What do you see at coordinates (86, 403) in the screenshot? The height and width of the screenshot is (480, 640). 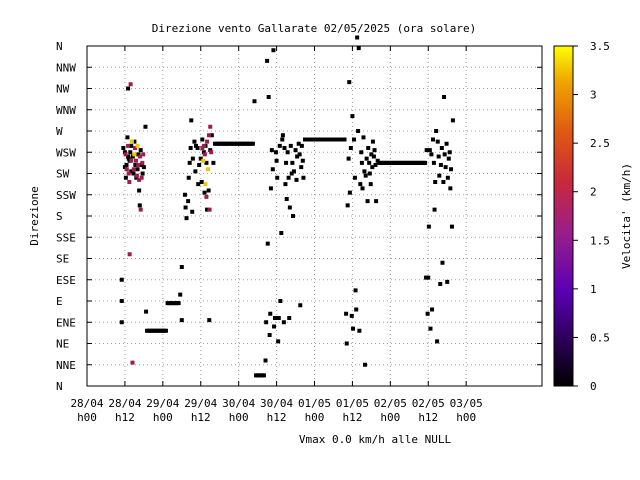 I see `x-tick-date: 28/04` at bounding box center [86, 403].